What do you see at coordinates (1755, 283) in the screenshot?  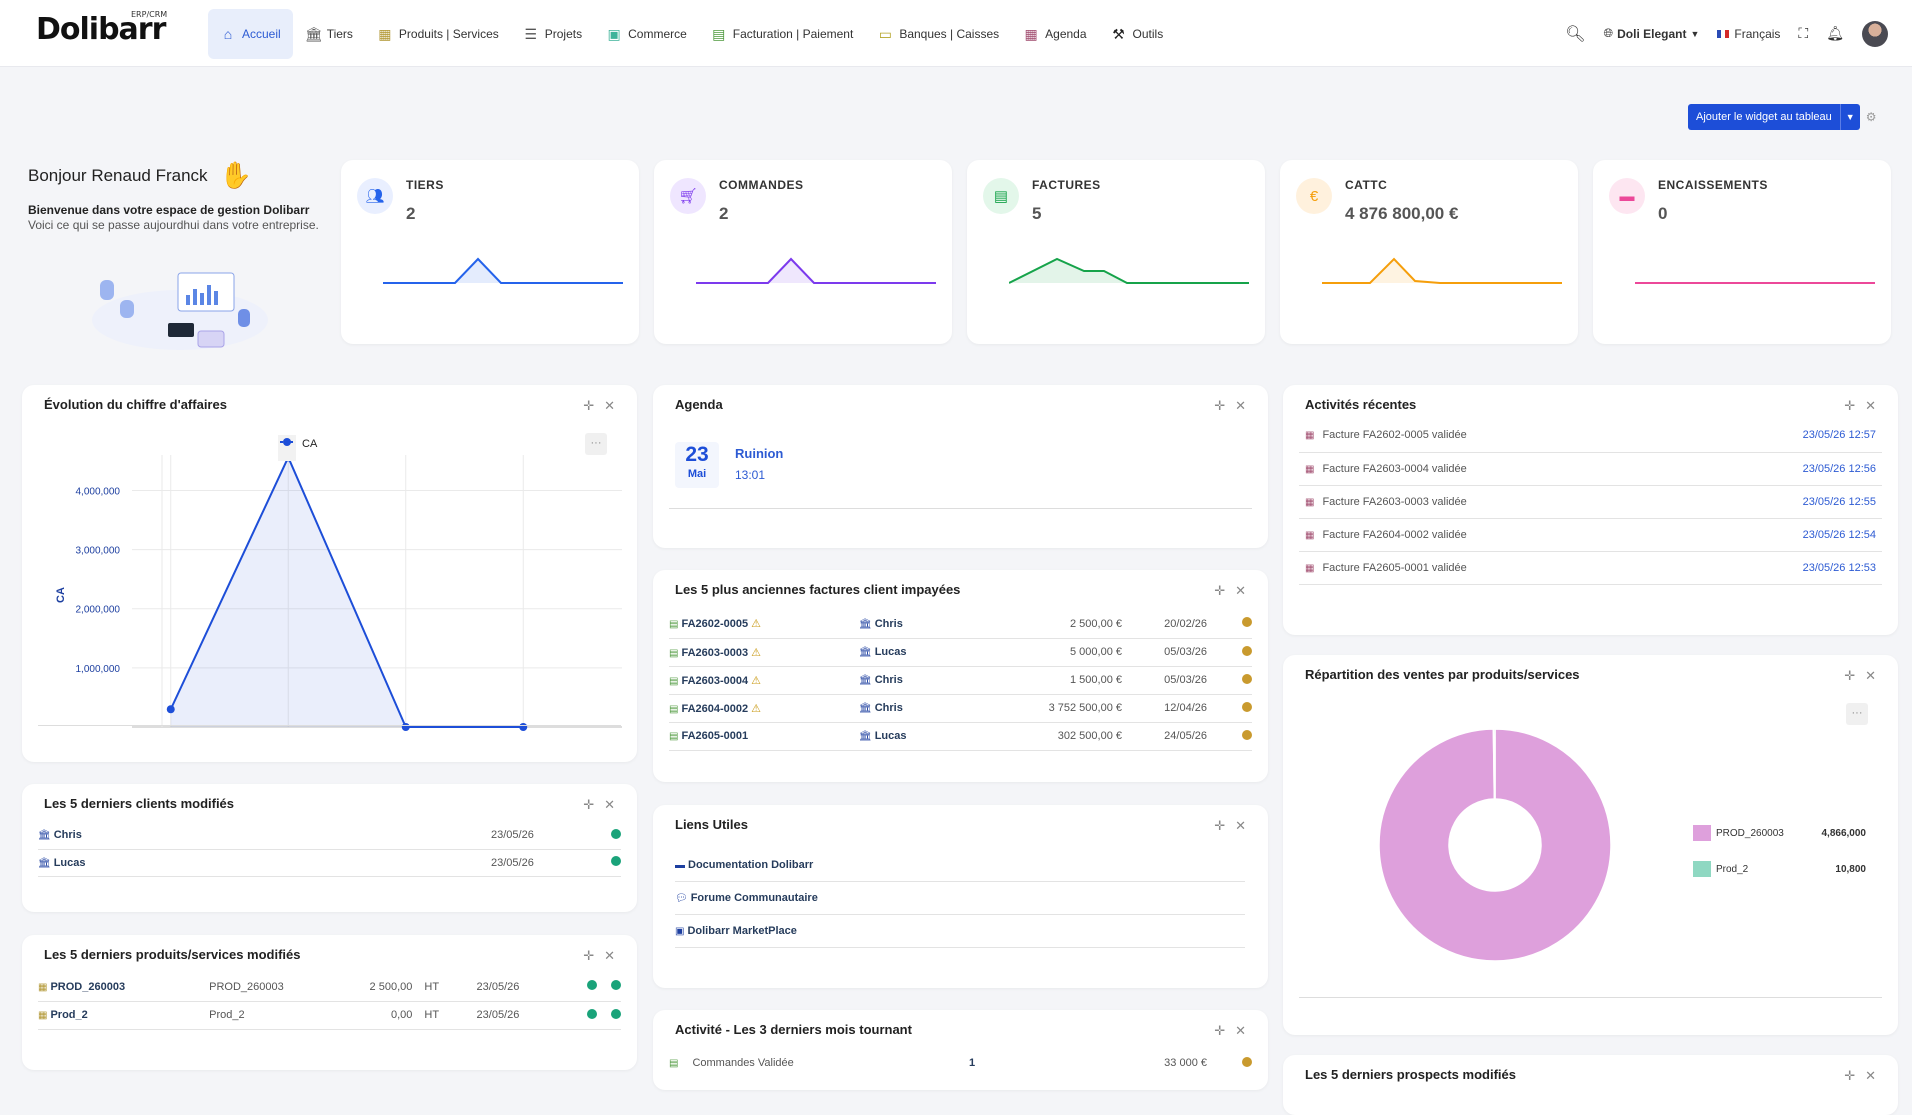 I see `kpi-sparkline` at bounding box center [1755, 283].